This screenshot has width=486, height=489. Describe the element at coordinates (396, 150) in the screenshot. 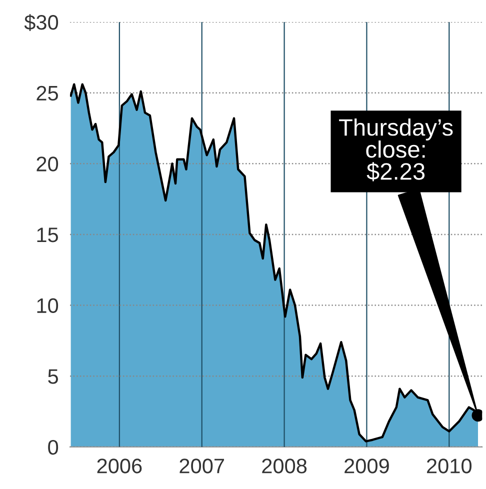

I see `annotation: Thursday’s close: $2.23` at that location.